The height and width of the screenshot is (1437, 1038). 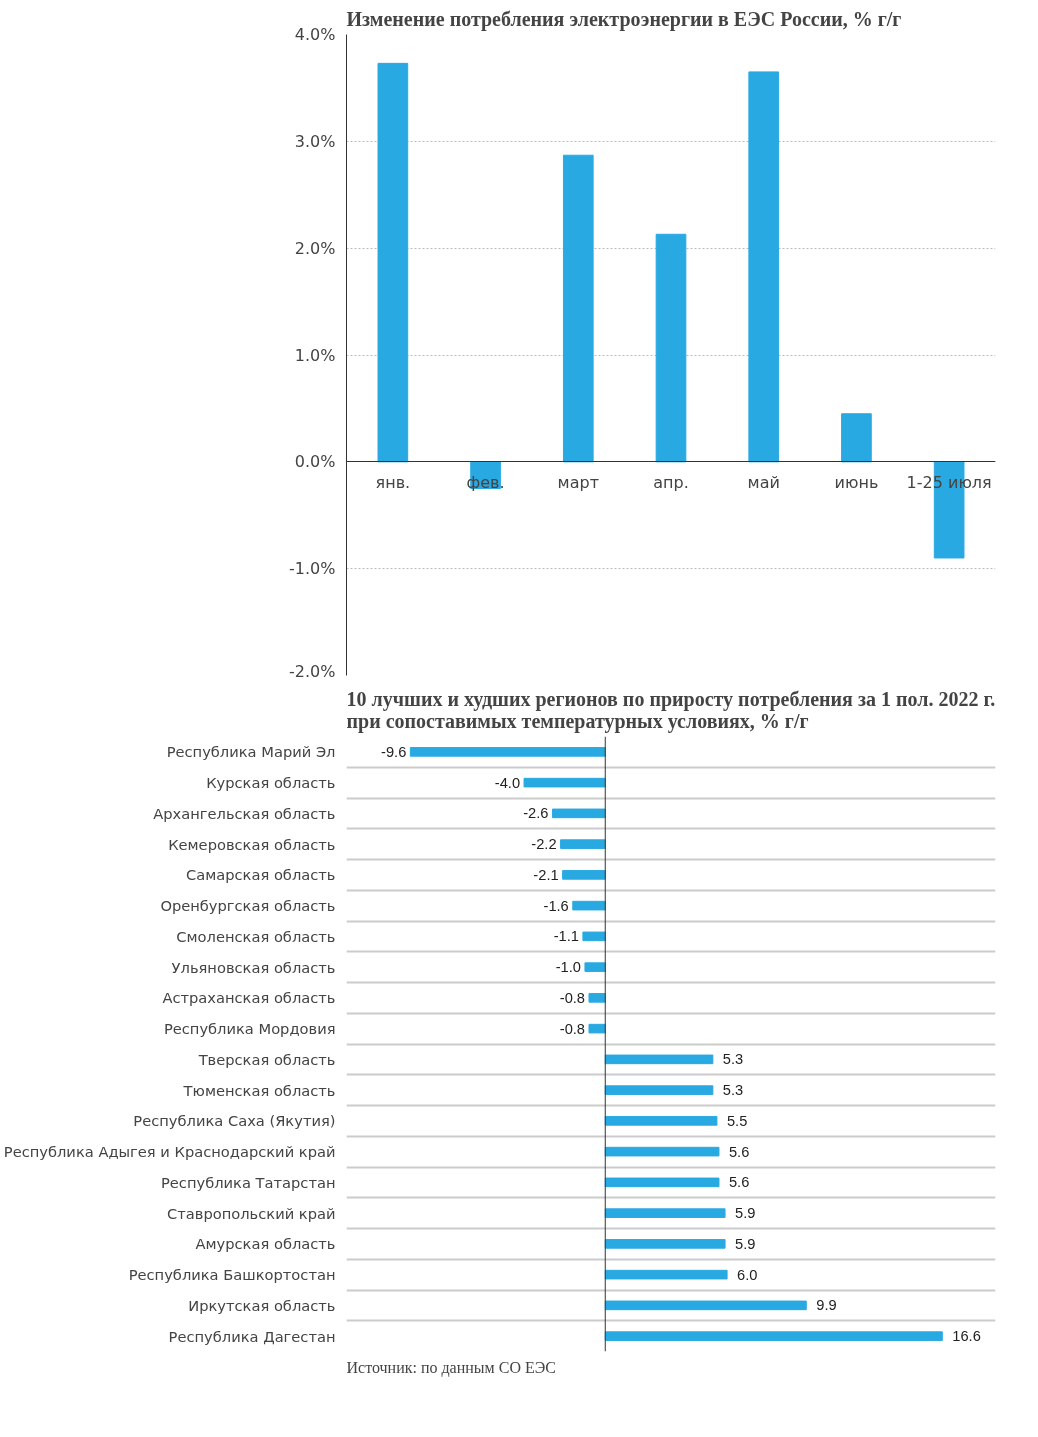 I want to click on data-label: -4.0, so click(x=507, y=782).